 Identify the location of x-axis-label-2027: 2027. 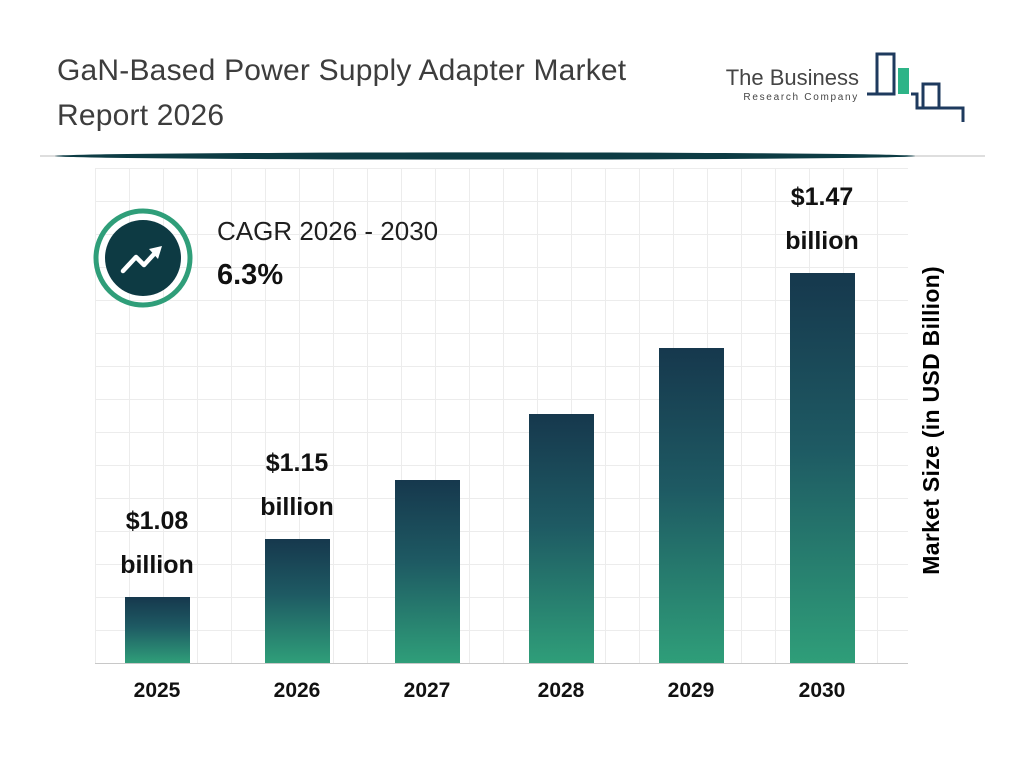
(427, 690).